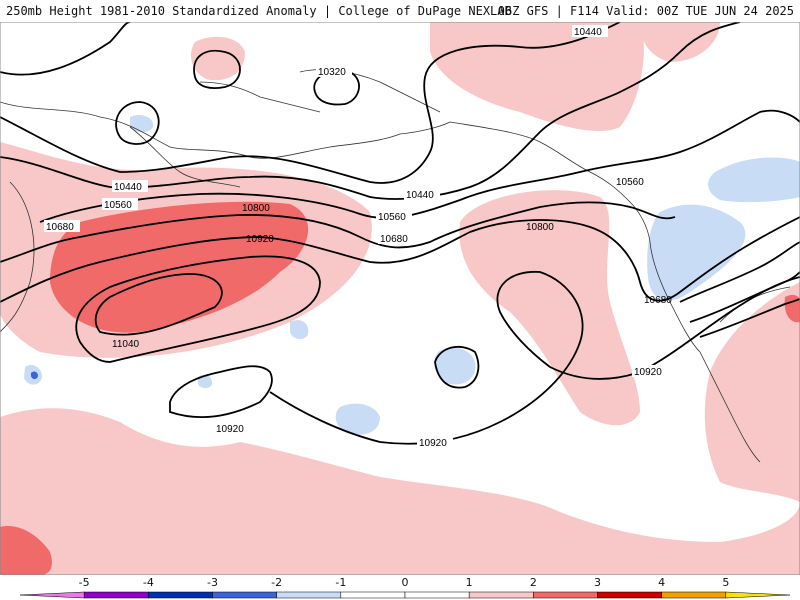 The image size is (800, 600). Describe the element at coordinates (84, 582) in the screenshot. I see `colorbar-tick-label: -5` at that location.